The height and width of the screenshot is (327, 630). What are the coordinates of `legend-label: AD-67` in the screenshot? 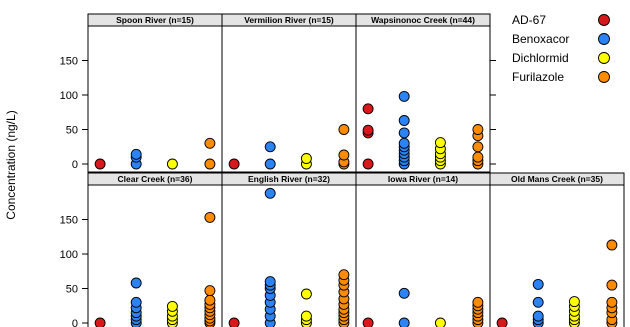 It's located at (529, 20).